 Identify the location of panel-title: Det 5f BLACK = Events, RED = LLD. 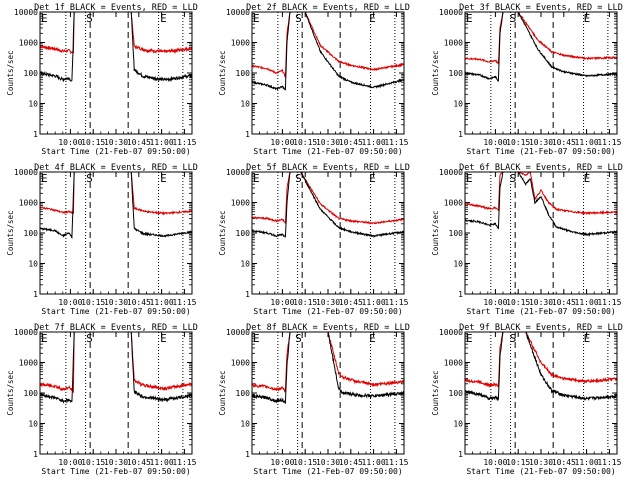
(328, 168).